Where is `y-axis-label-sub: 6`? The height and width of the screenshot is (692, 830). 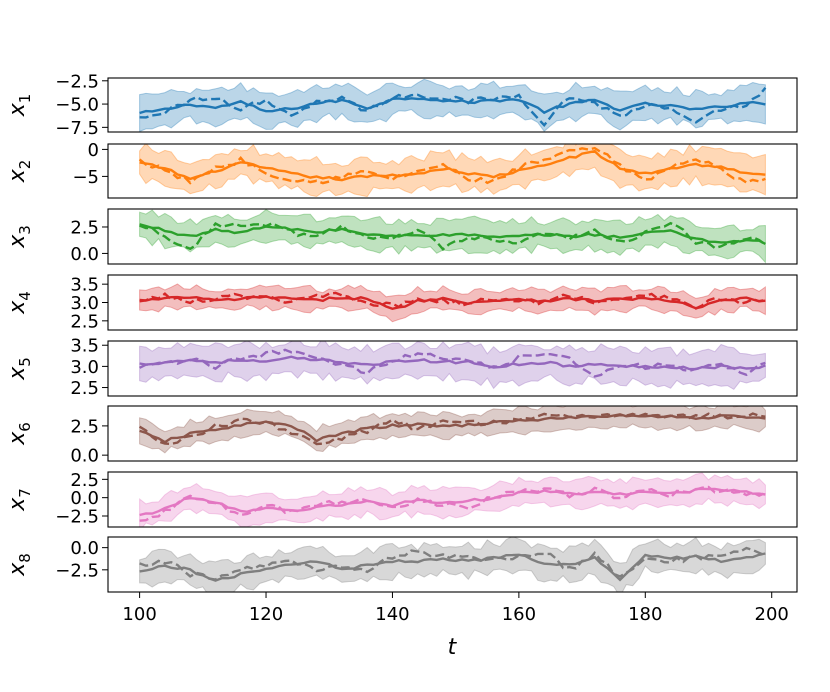 y-axis-label-sub: 6 is located at coordinates (25, 427).